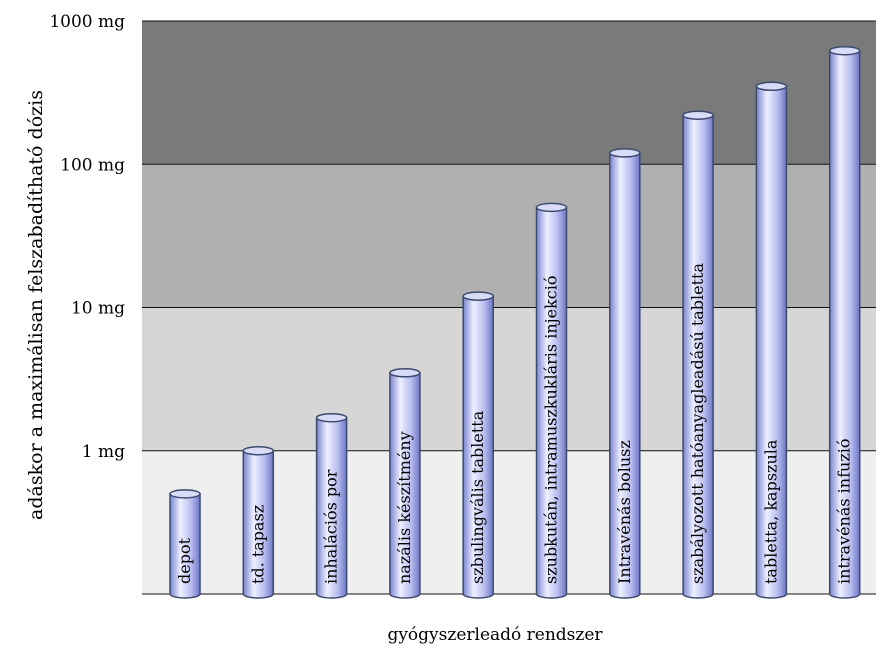 The width and height of the screenshot is (889, 654). Describe the element at coordinates (331, 526) in the screenshot. I see `bar-label: inhalációs por` at that location.